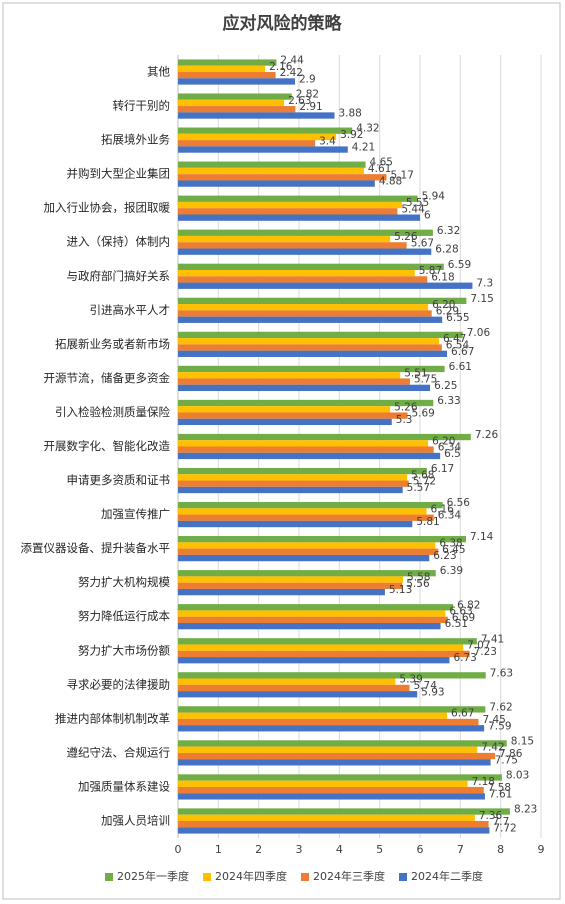 The height and width of the screenshot is (904, 565). I want to click on value-label: 5.94, so click(434, 197).